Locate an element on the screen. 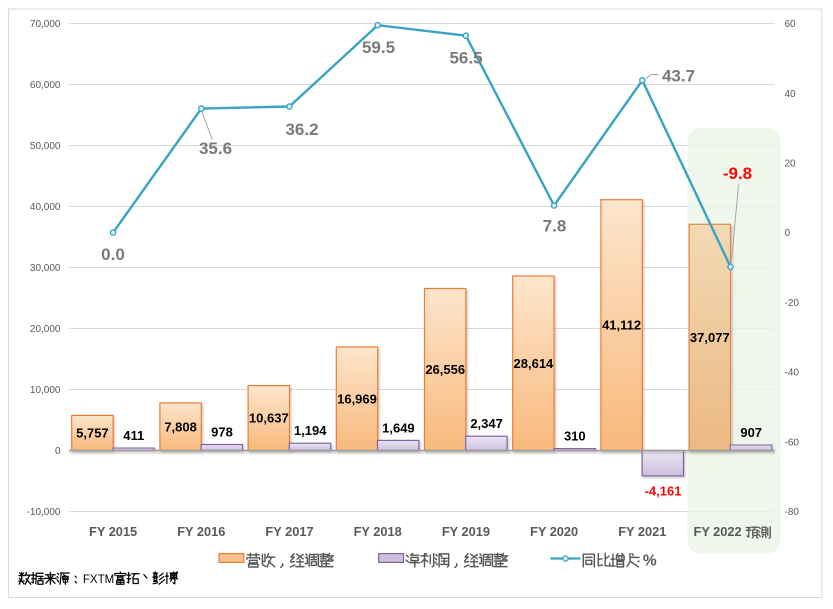 The width and height of the screenshot is (833, 609). svg-text: 16,969 is located at coordinates (357, 398).